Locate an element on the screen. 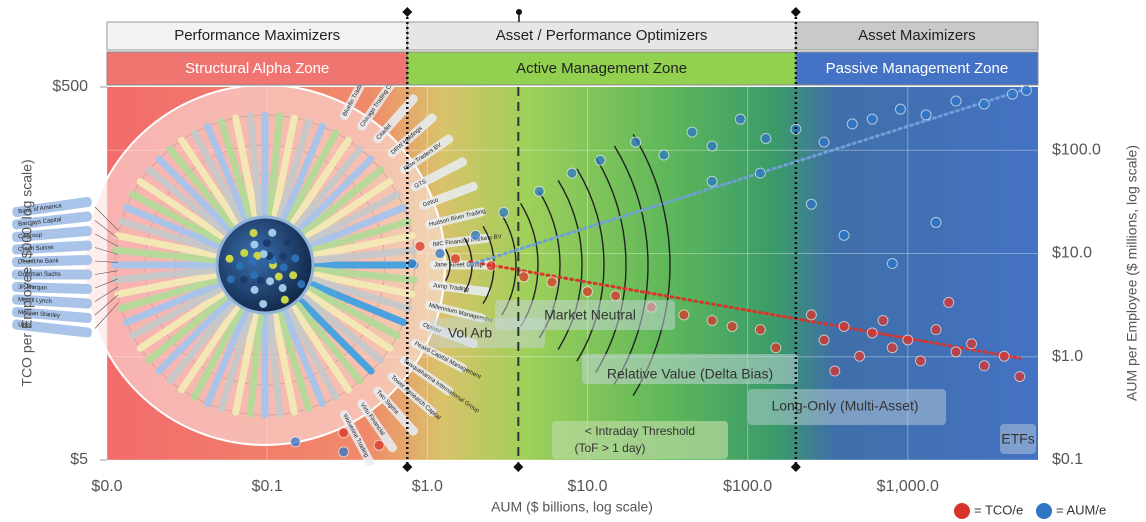 The height and width of the screenshot is (522, 1146). threshold-label: (ToF > 1 day) is located at coordinates (609, 448).